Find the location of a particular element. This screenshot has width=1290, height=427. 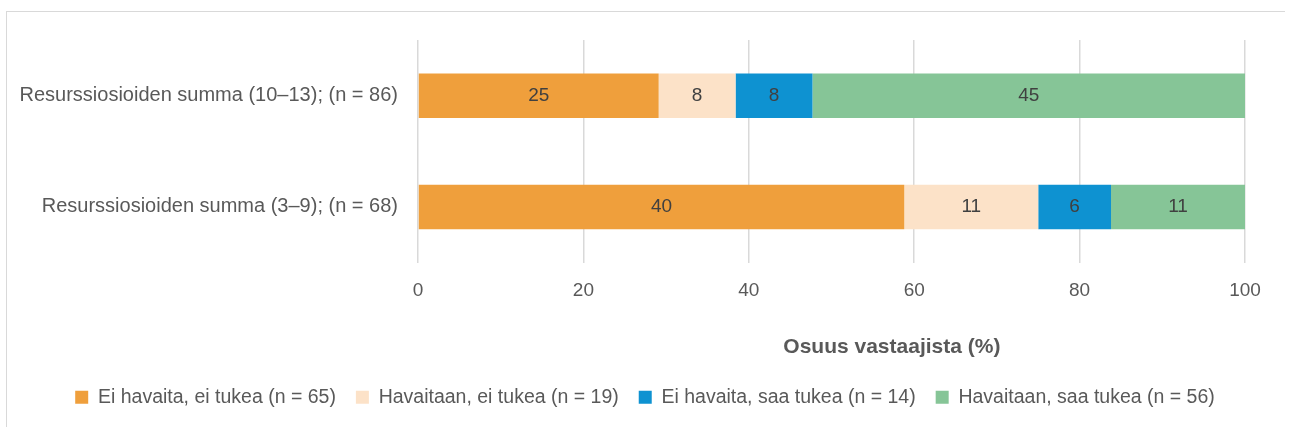

x-tick-label: 20 is located at coordinates (583, 290).